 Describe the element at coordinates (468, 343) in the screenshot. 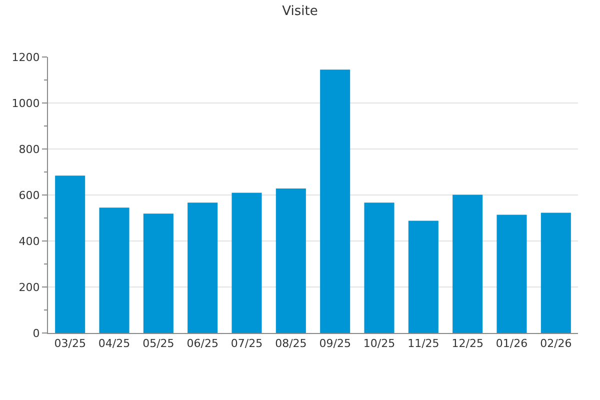

I see `x-tick-label: 12/25` at that location.